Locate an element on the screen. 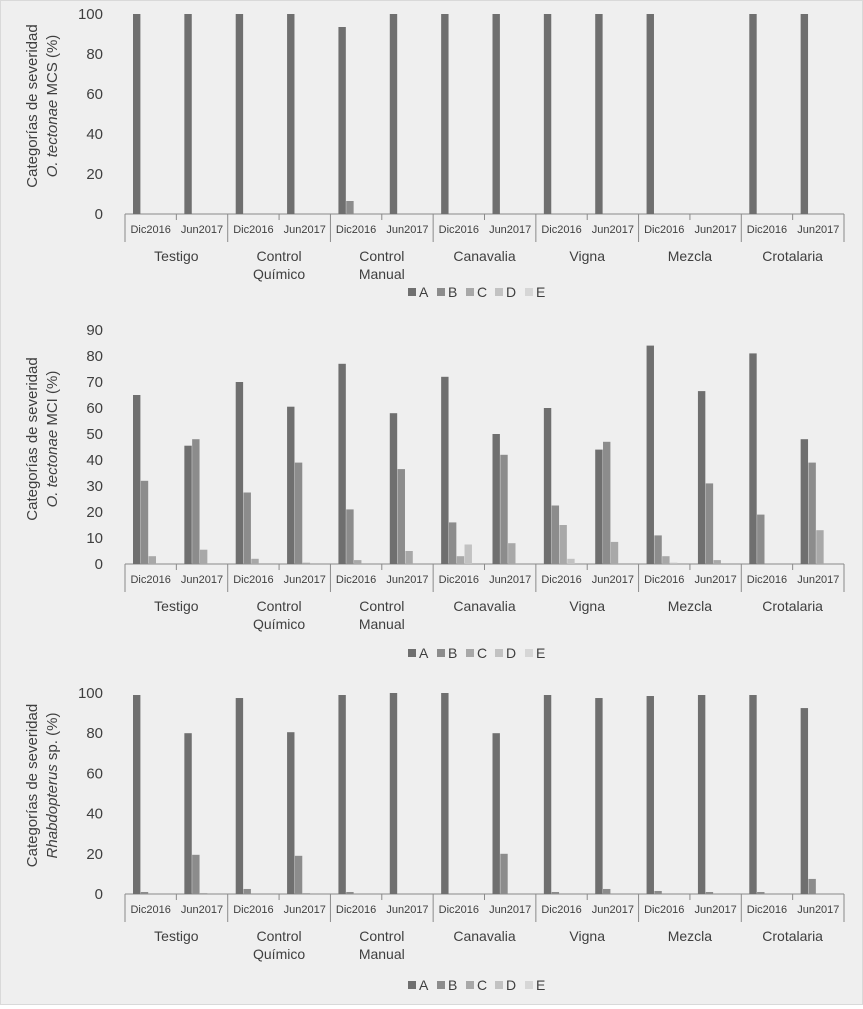 This screenshot has width=863, height=1009. legend-label-c: C is located at coordinates (482, 985).